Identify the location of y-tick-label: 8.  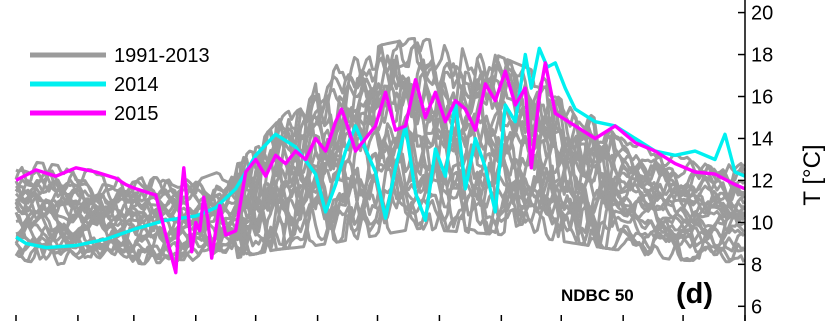
(756, 265).